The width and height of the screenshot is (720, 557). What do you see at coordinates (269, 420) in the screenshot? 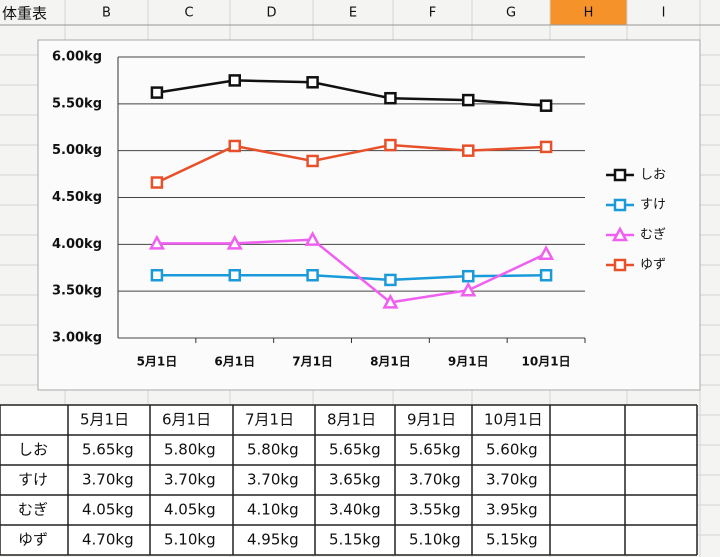
I see `table-header: 7月1日` at bounding box center [269, 420].